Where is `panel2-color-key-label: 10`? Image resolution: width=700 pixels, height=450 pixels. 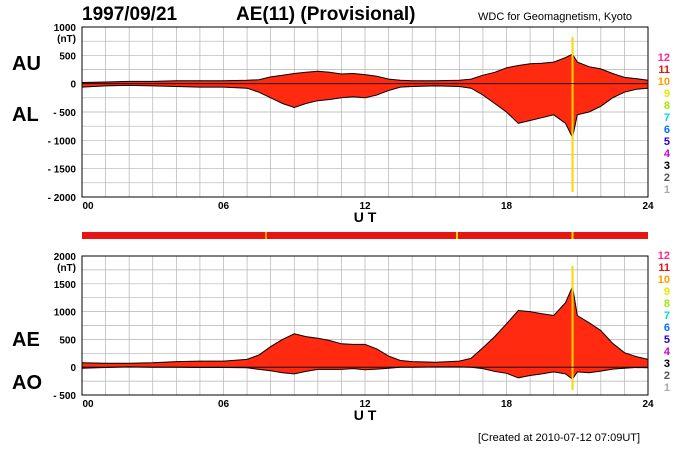
panel2-color-key-label: 10 is located at coordinates (664, 280).